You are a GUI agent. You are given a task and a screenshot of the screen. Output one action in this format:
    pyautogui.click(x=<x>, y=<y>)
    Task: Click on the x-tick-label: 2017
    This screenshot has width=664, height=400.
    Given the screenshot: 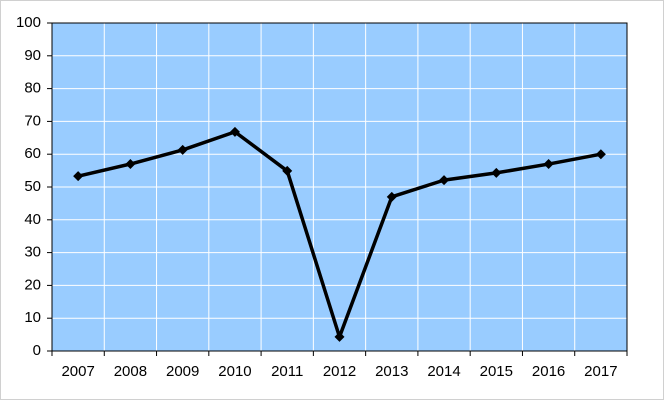 What is the action you would take?
    pyautogui.click(x=600, y=371)
    